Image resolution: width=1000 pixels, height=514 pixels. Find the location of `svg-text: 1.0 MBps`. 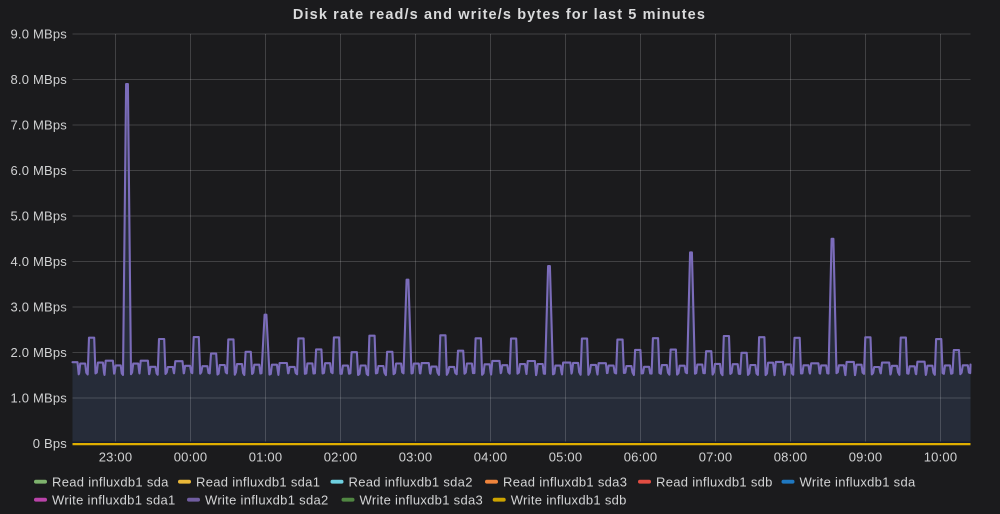

svg-text: 1.0 MBps is located at coordinates (38, 397).